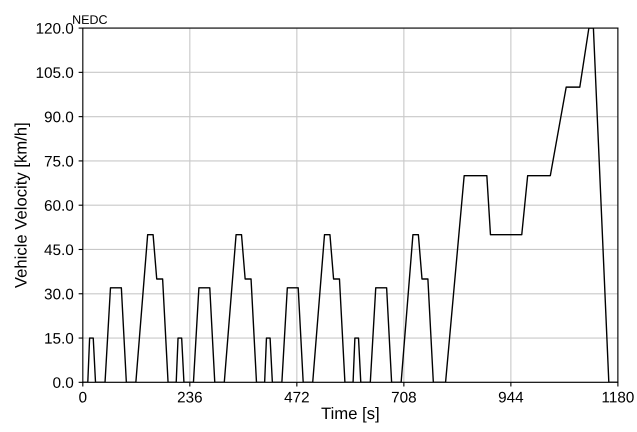  What do you see at coordinates (59, 117) in the screenshot?
I see `y-tick-label: 90.0` at bounding box center [59, 117].